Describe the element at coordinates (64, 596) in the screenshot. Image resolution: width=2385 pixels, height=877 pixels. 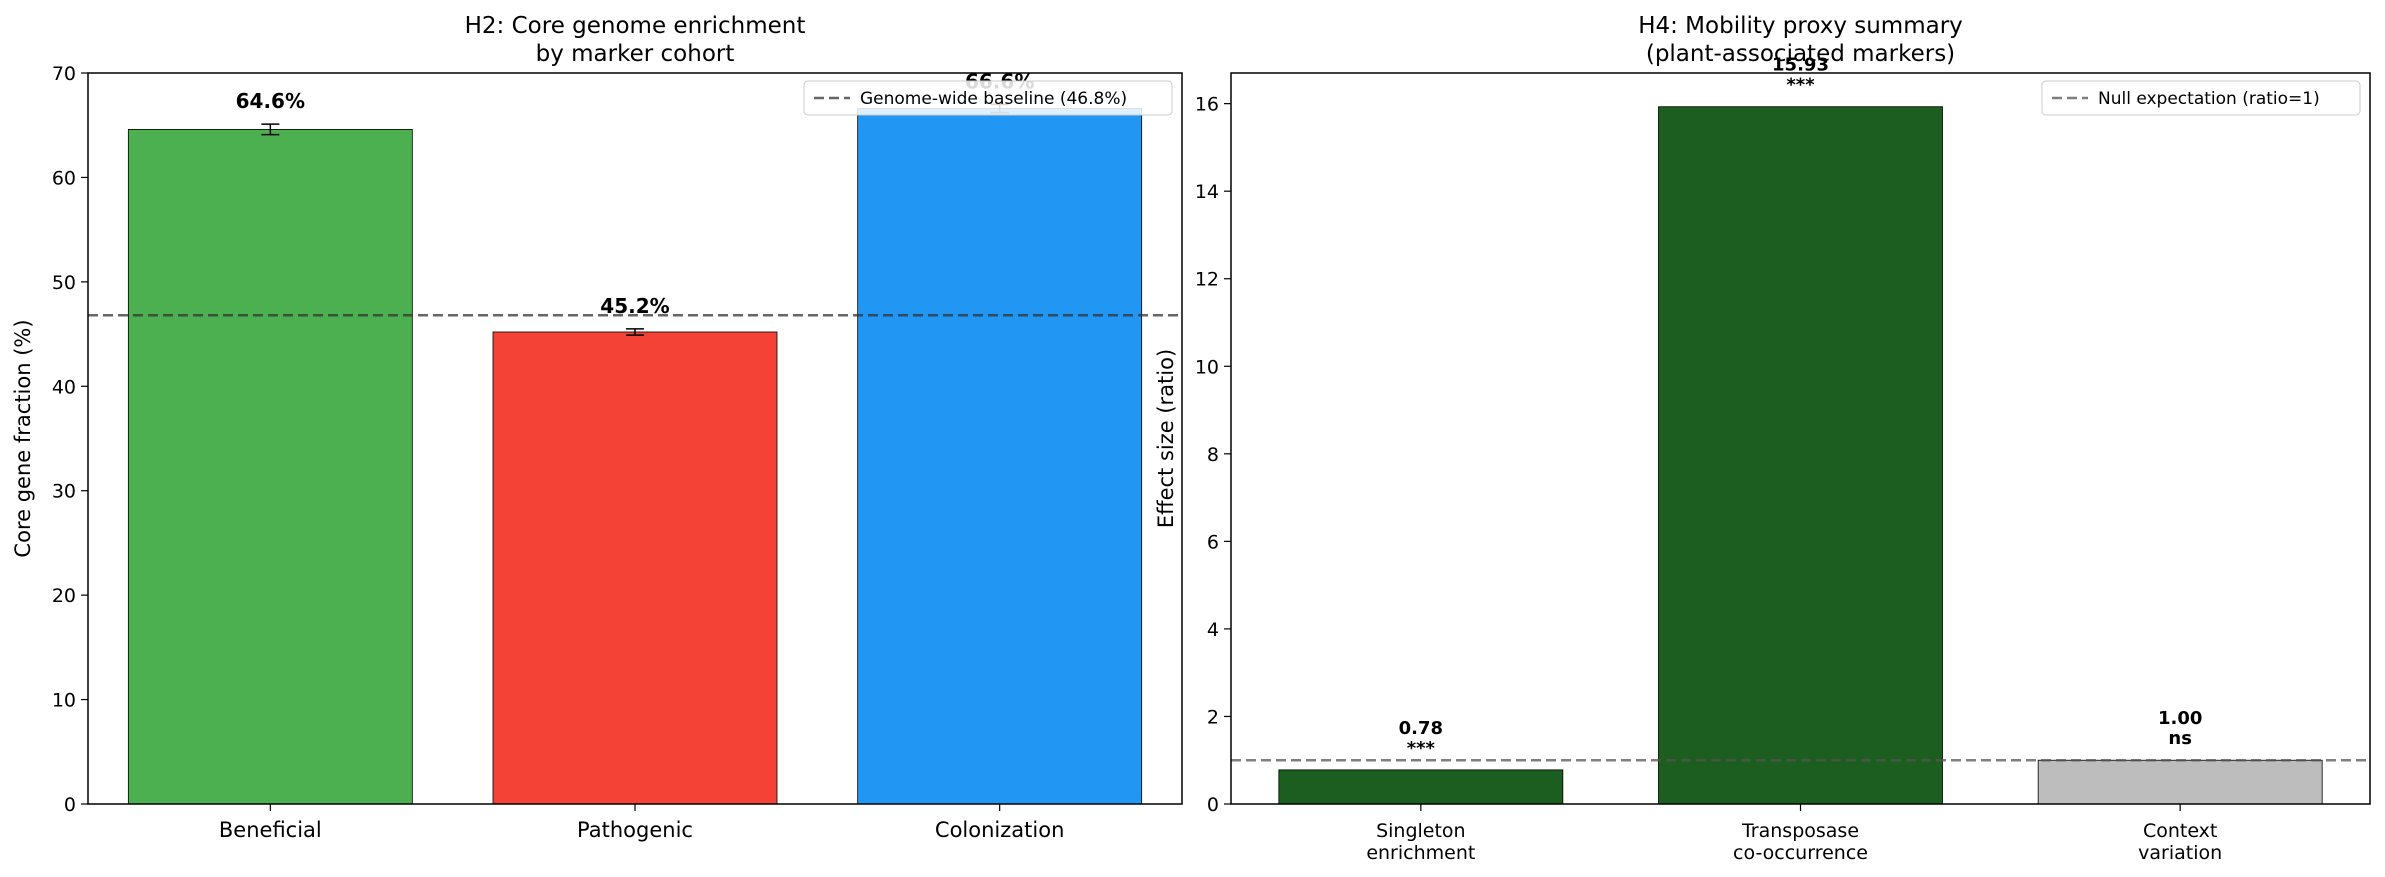
I see `y-tick-label: 20` at that location.